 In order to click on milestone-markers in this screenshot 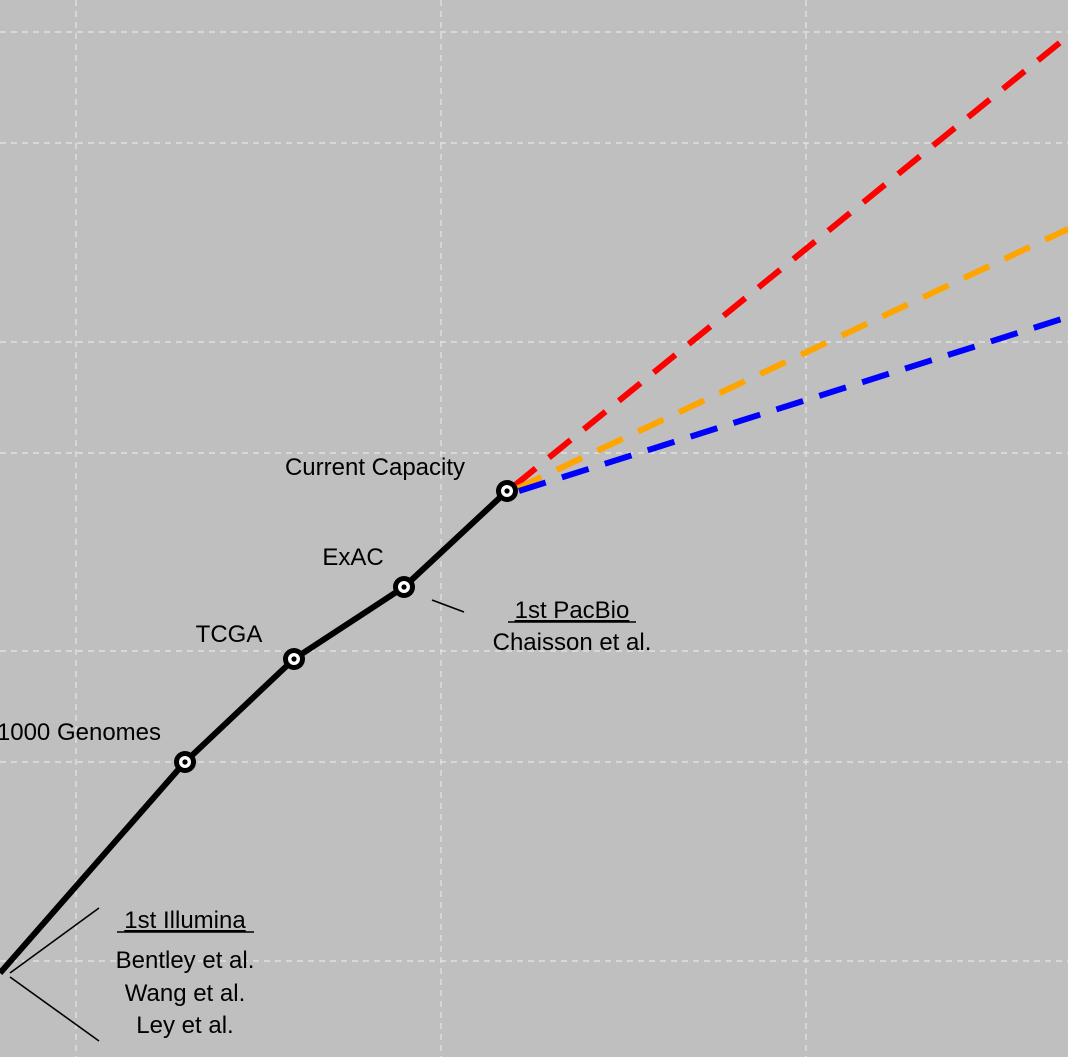, I will do `click(346, 626)`.